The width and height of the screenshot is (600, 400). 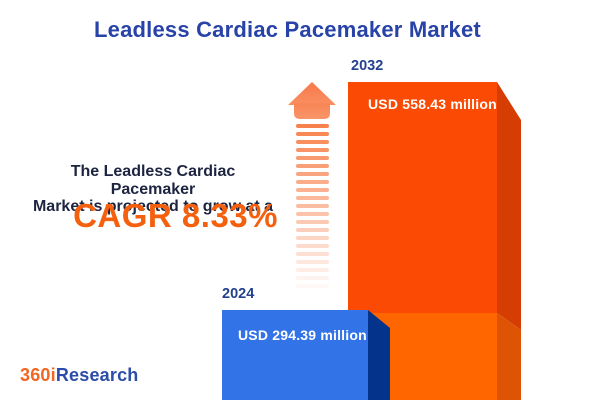 What do you see at coordinates (302, 335) in the screenshot?
I see `bar-value-2024: USD 294.39 million` at bounding box center [302, 335].